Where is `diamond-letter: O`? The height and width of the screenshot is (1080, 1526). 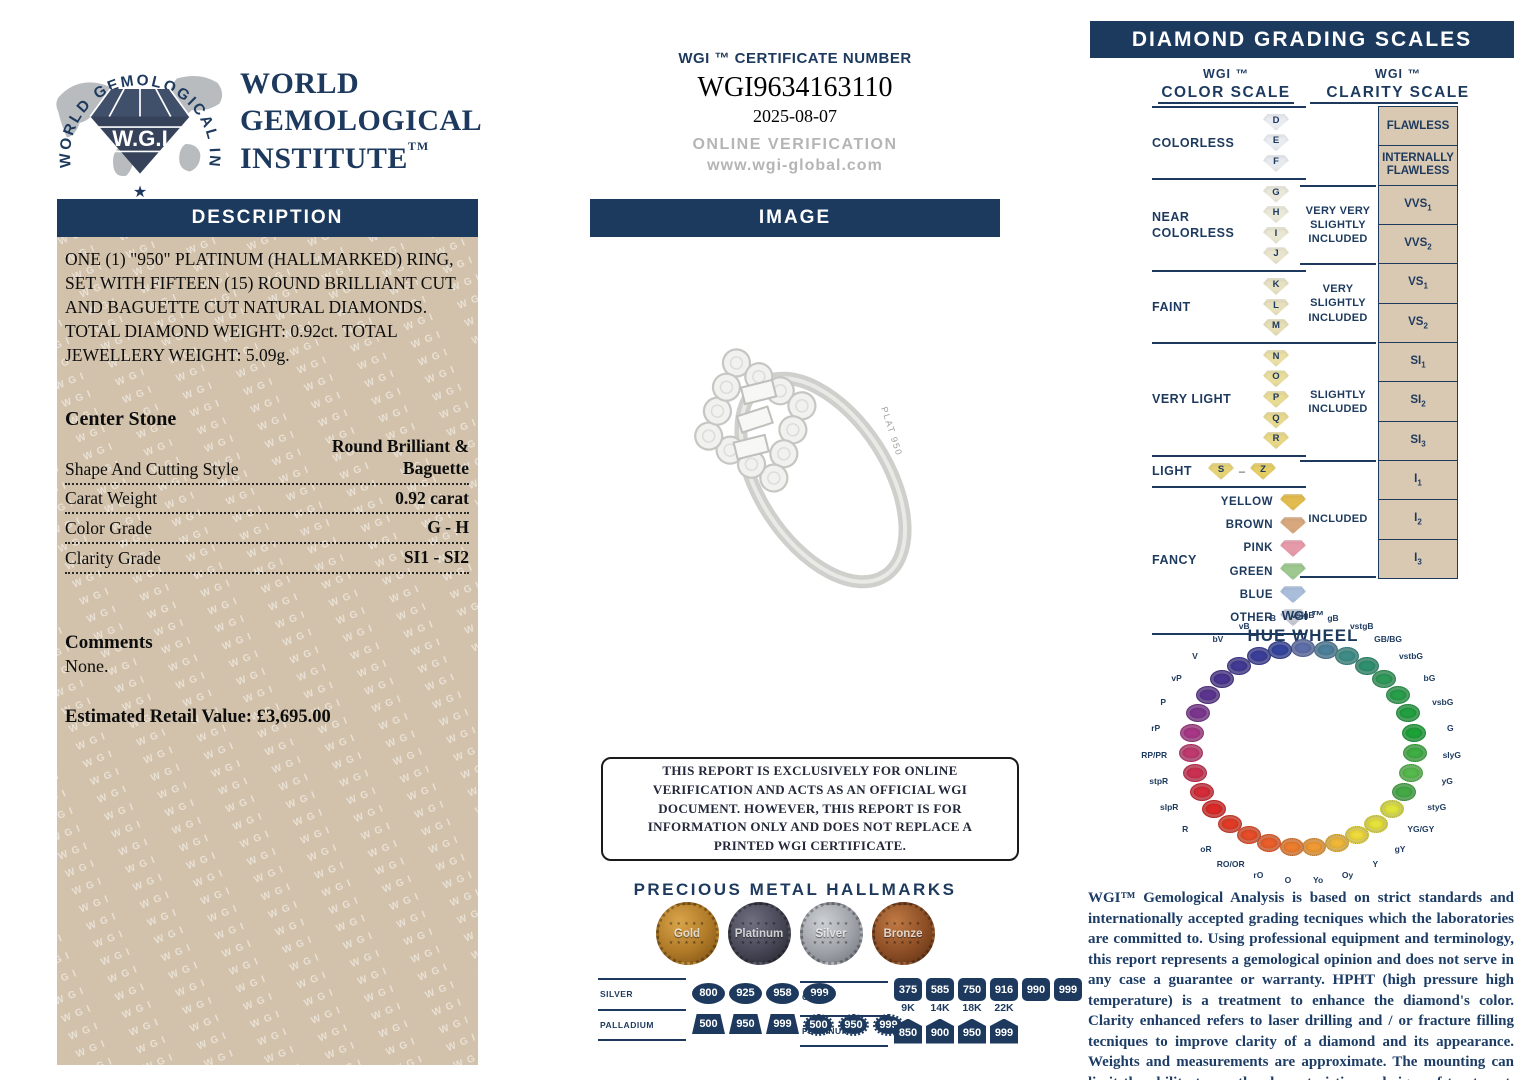 diamond-letter: O is located at coordinates (1276, 377).